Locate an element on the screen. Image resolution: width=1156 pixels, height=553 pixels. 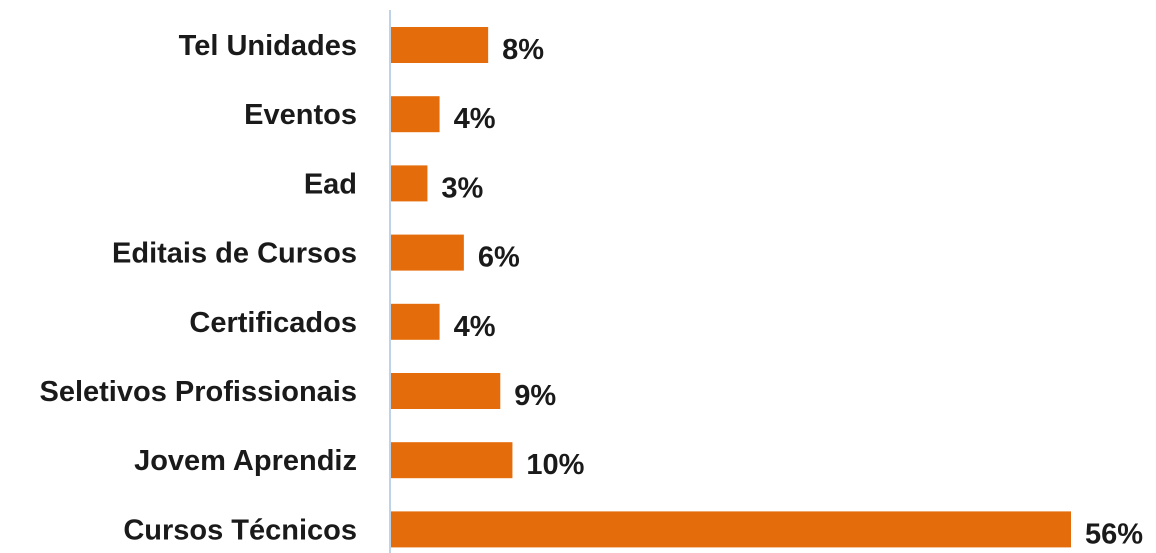
data-label: 6% is located at coordinates (499, 258).